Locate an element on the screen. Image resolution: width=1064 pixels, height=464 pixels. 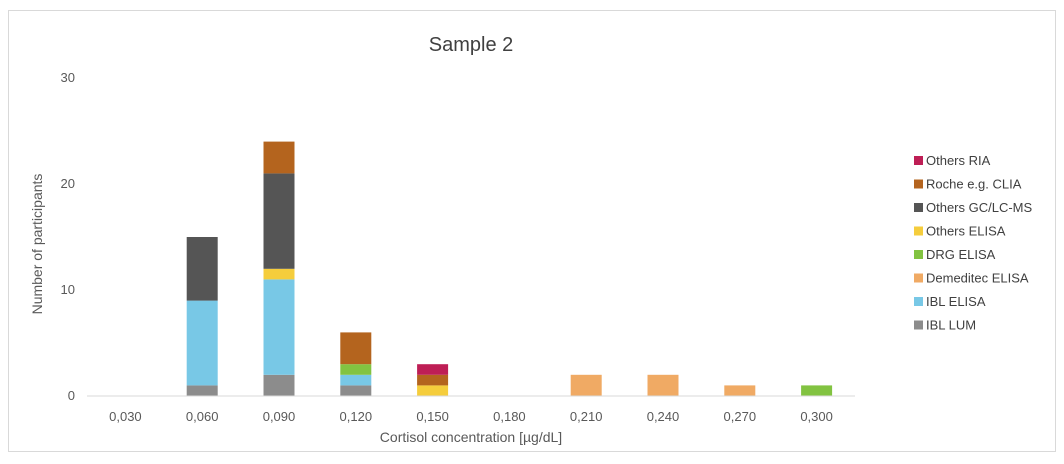
legend-label: IBL LUM is located at coordinates (951, 325).